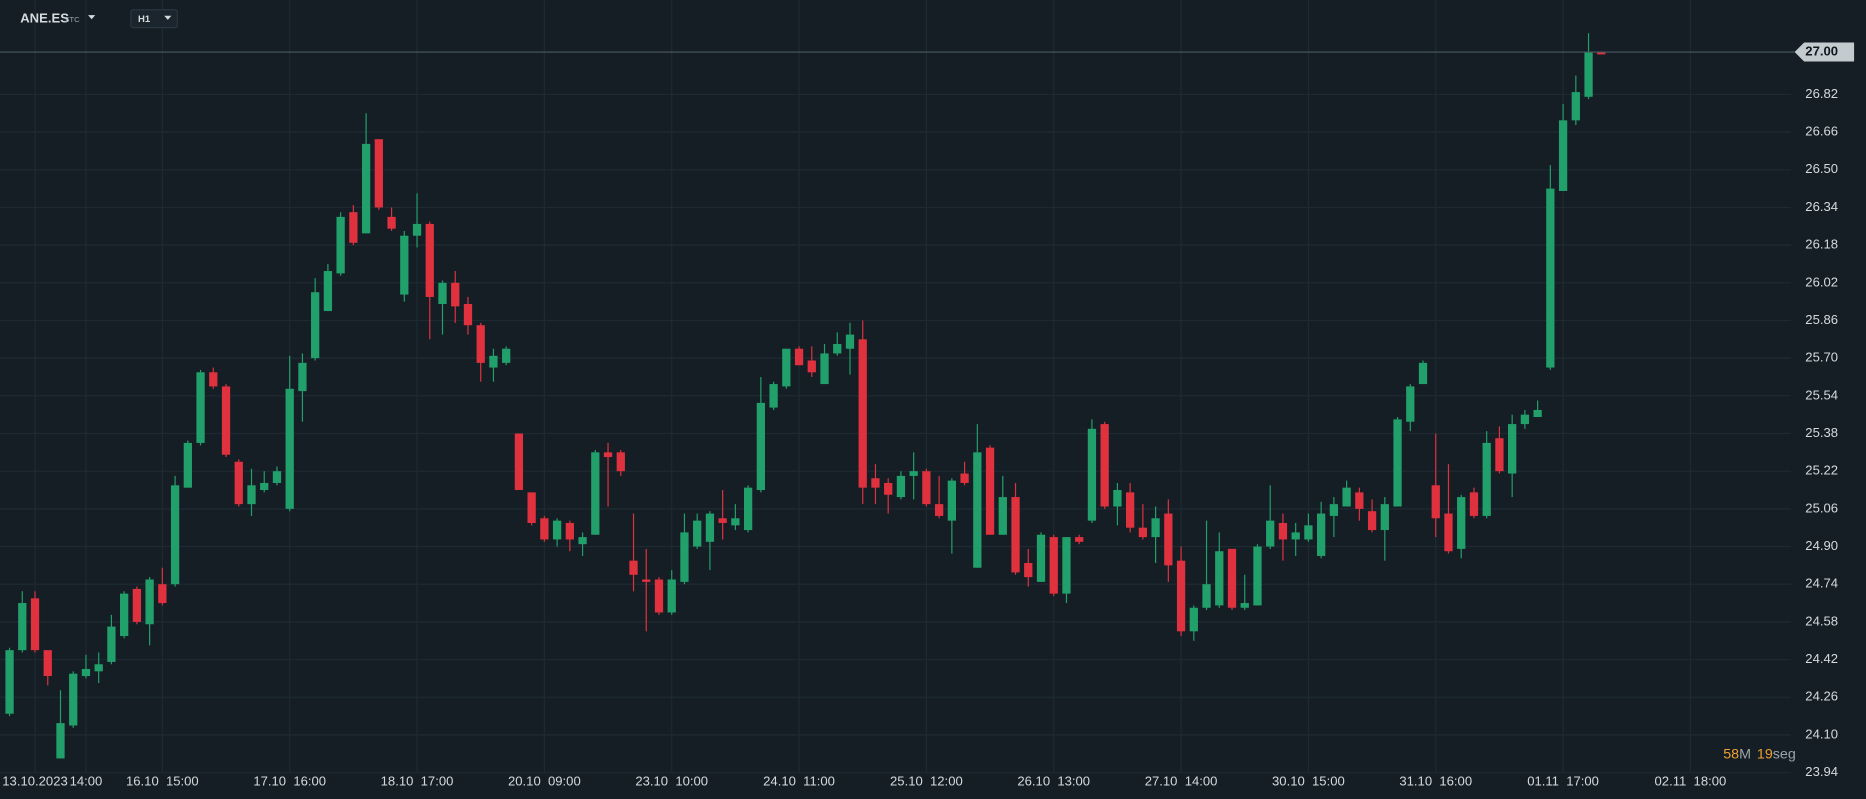 This screenshot has height=799, width=1866. I want to click on timeframe-selector: H1, so click(154, 19).